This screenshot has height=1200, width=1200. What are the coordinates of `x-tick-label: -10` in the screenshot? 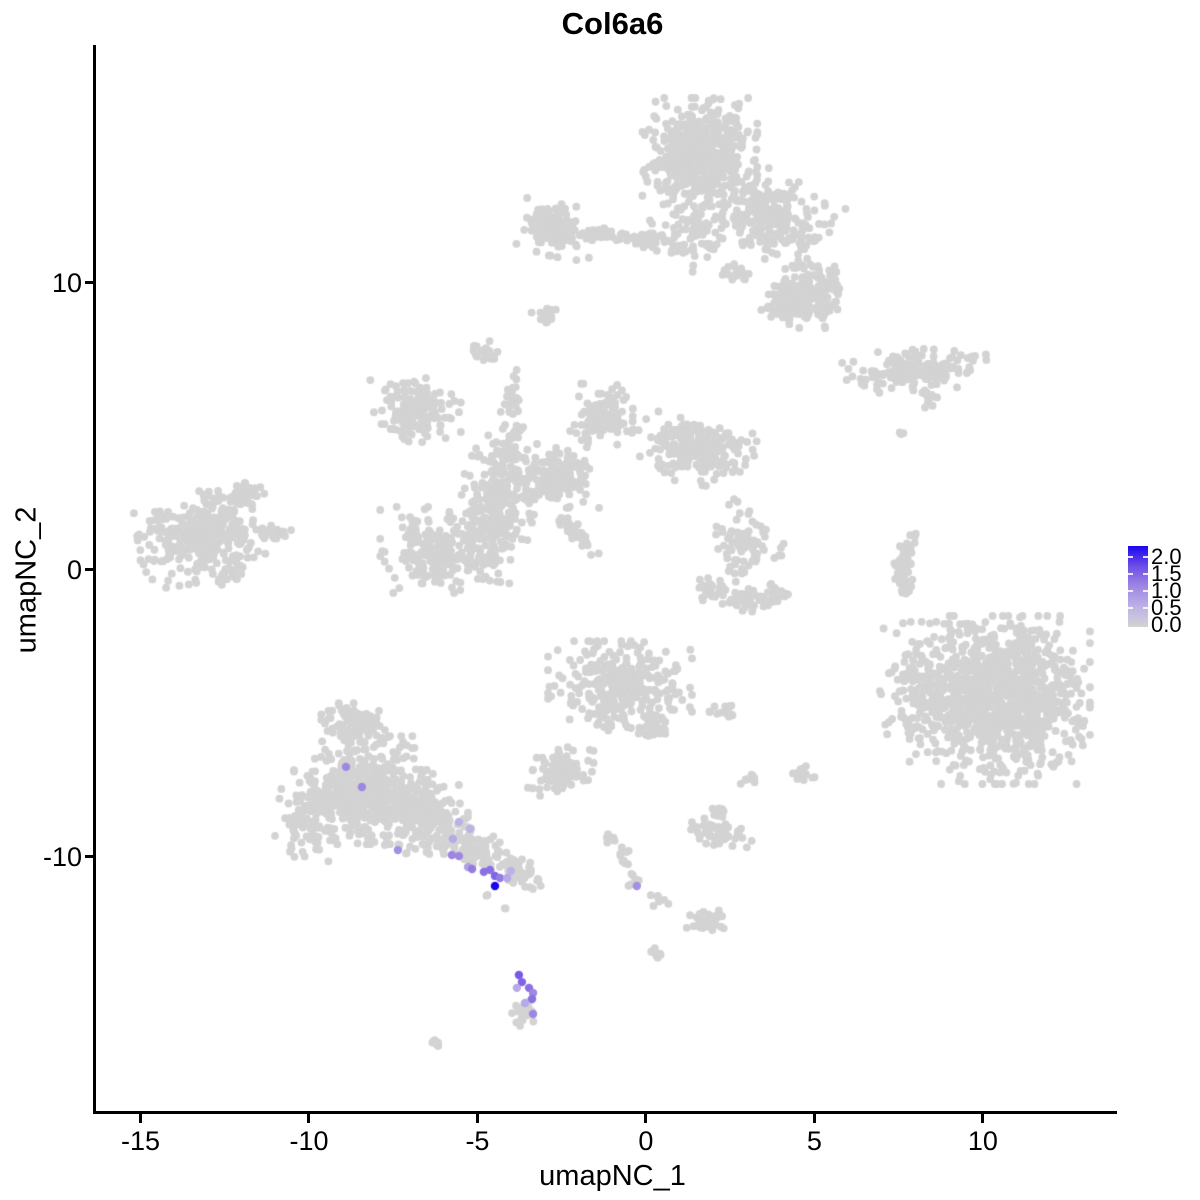 It's located at (309, 1141).